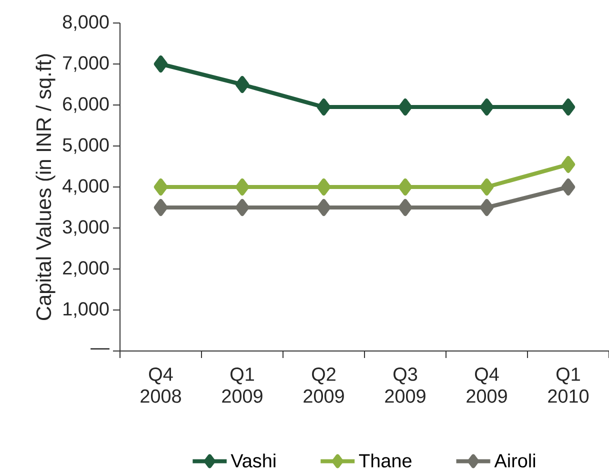 This screenshot has height=470, width=609. Describe the element at coordinates (100, 349) in the screenshot. I see `y-tick-label: —` at that location.